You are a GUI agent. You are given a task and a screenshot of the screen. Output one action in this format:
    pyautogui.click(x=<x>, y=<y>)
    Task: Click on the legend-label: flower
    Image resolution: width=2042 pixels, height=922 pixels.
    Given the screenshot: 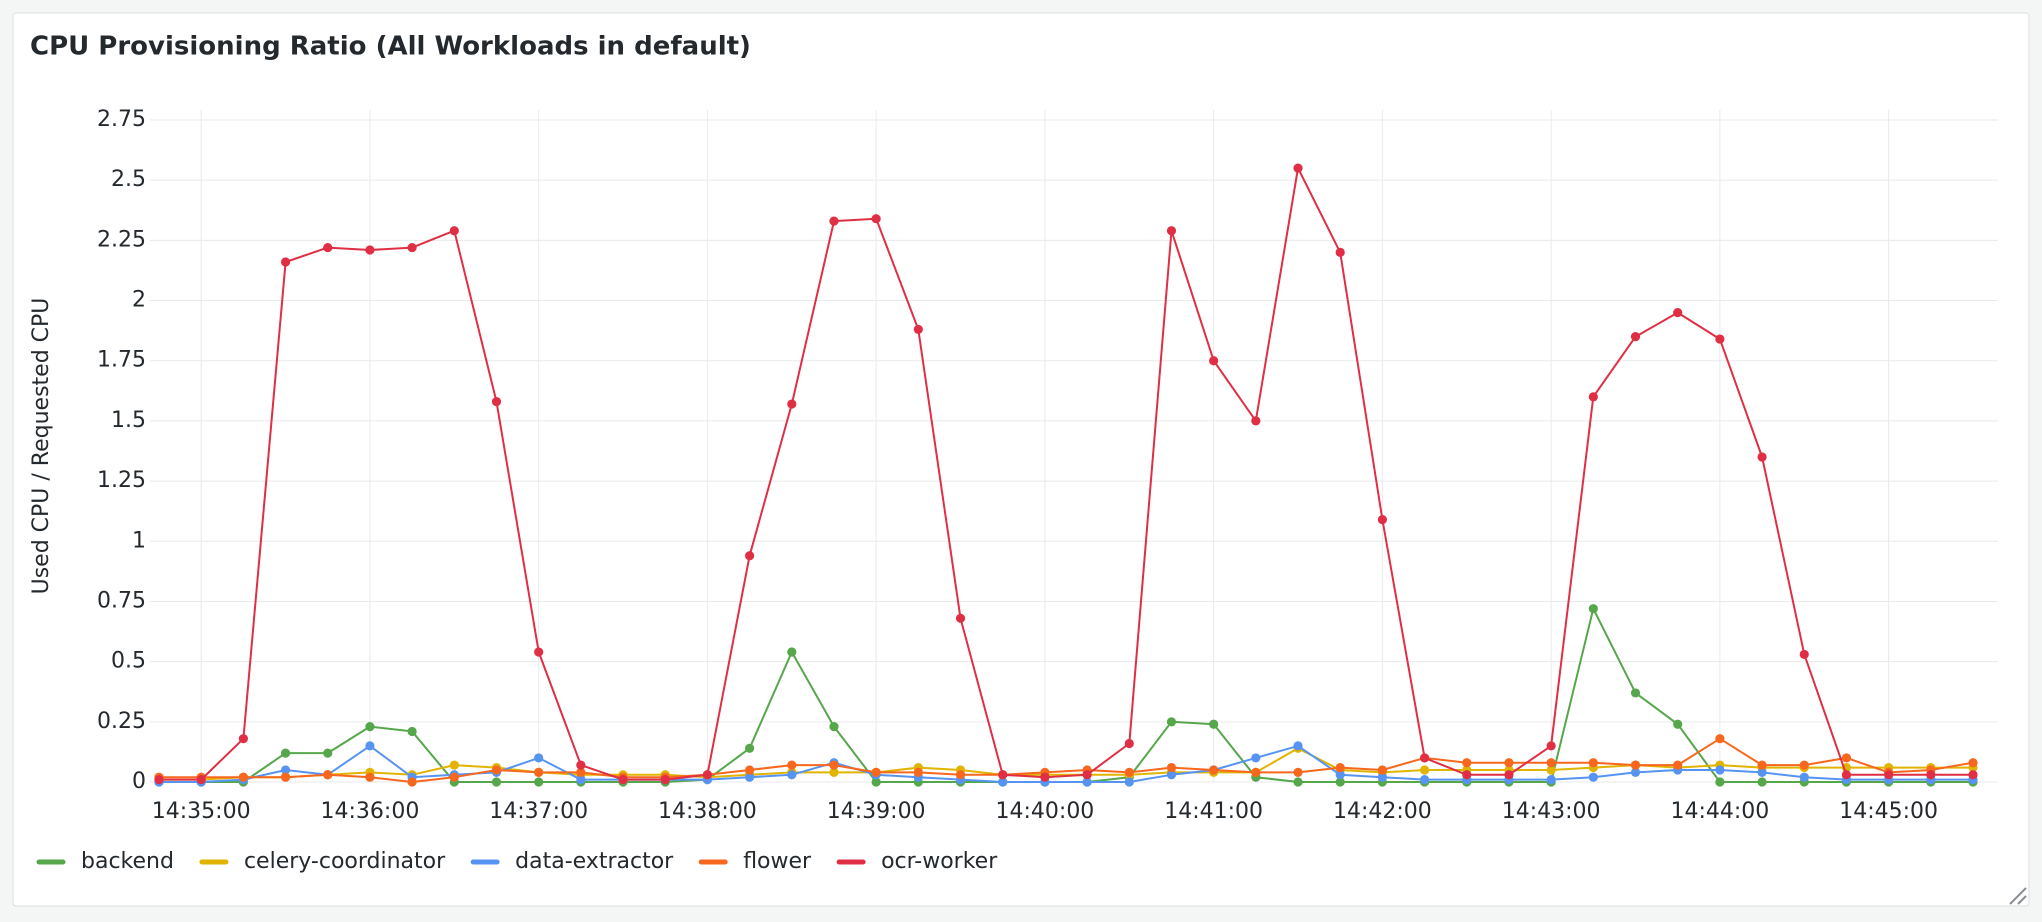 What is the action you would take?
    pyautogui.click(x=777, y=861)
    